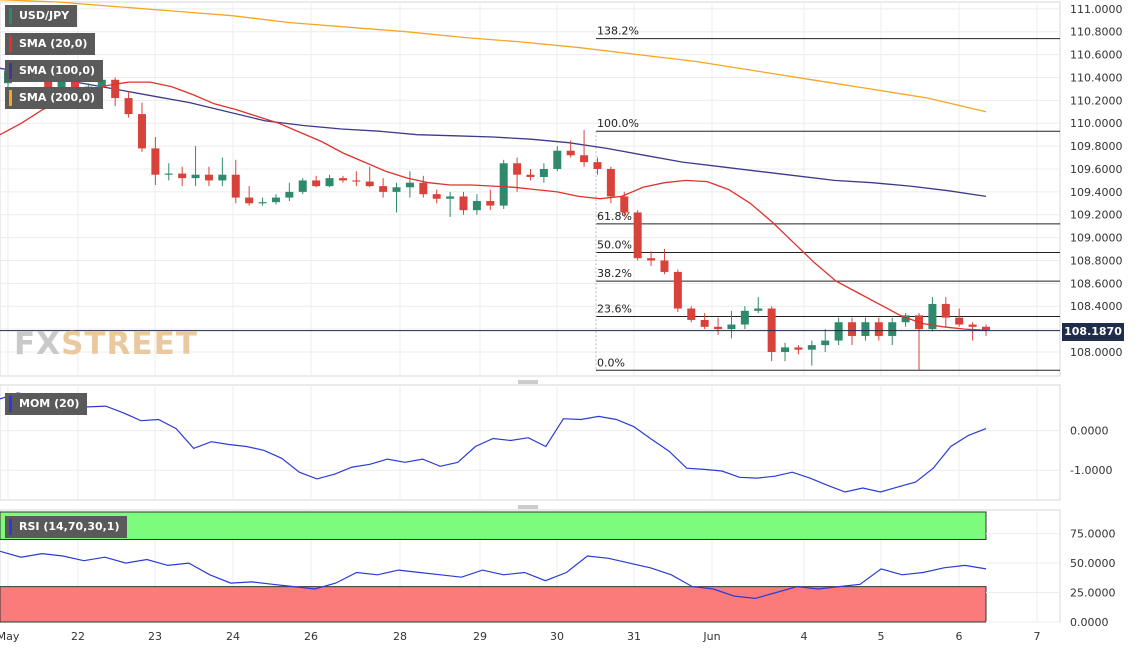 This screenshot has height=652, width=1139. What do you see at coordinates (1096, 238) in the screenshot?
I see `y-tick-label: 109.0000` at bounding box center [1096, 238].